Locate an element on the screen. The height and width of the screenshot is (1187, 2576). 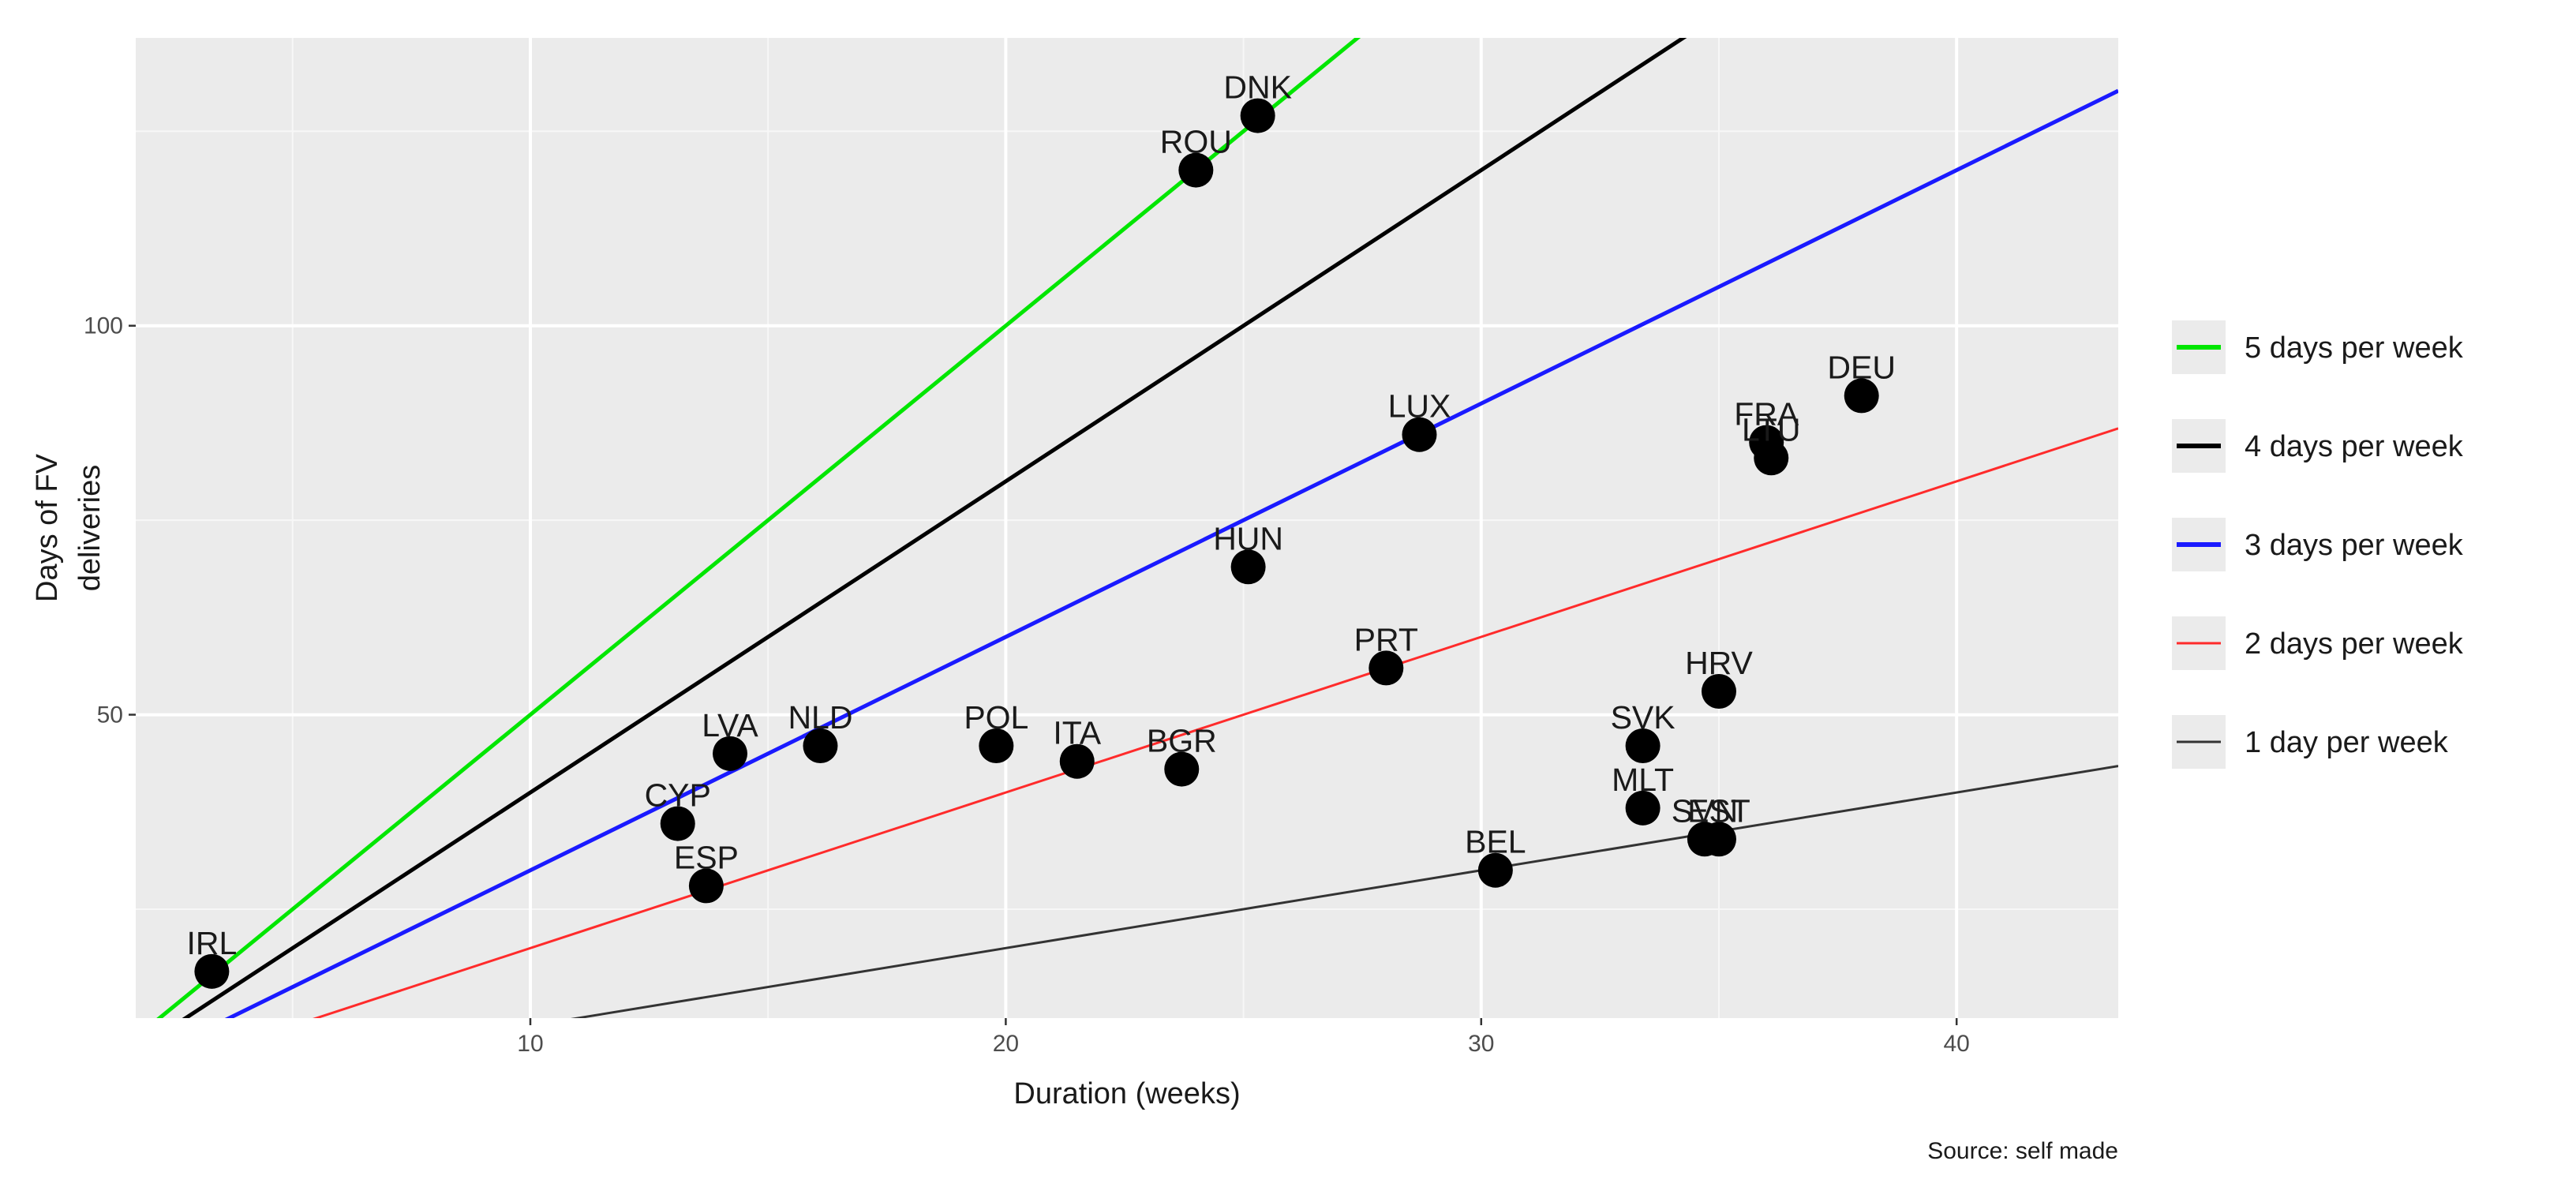
ref-line-1-days is located at coordinates (1344, 891).